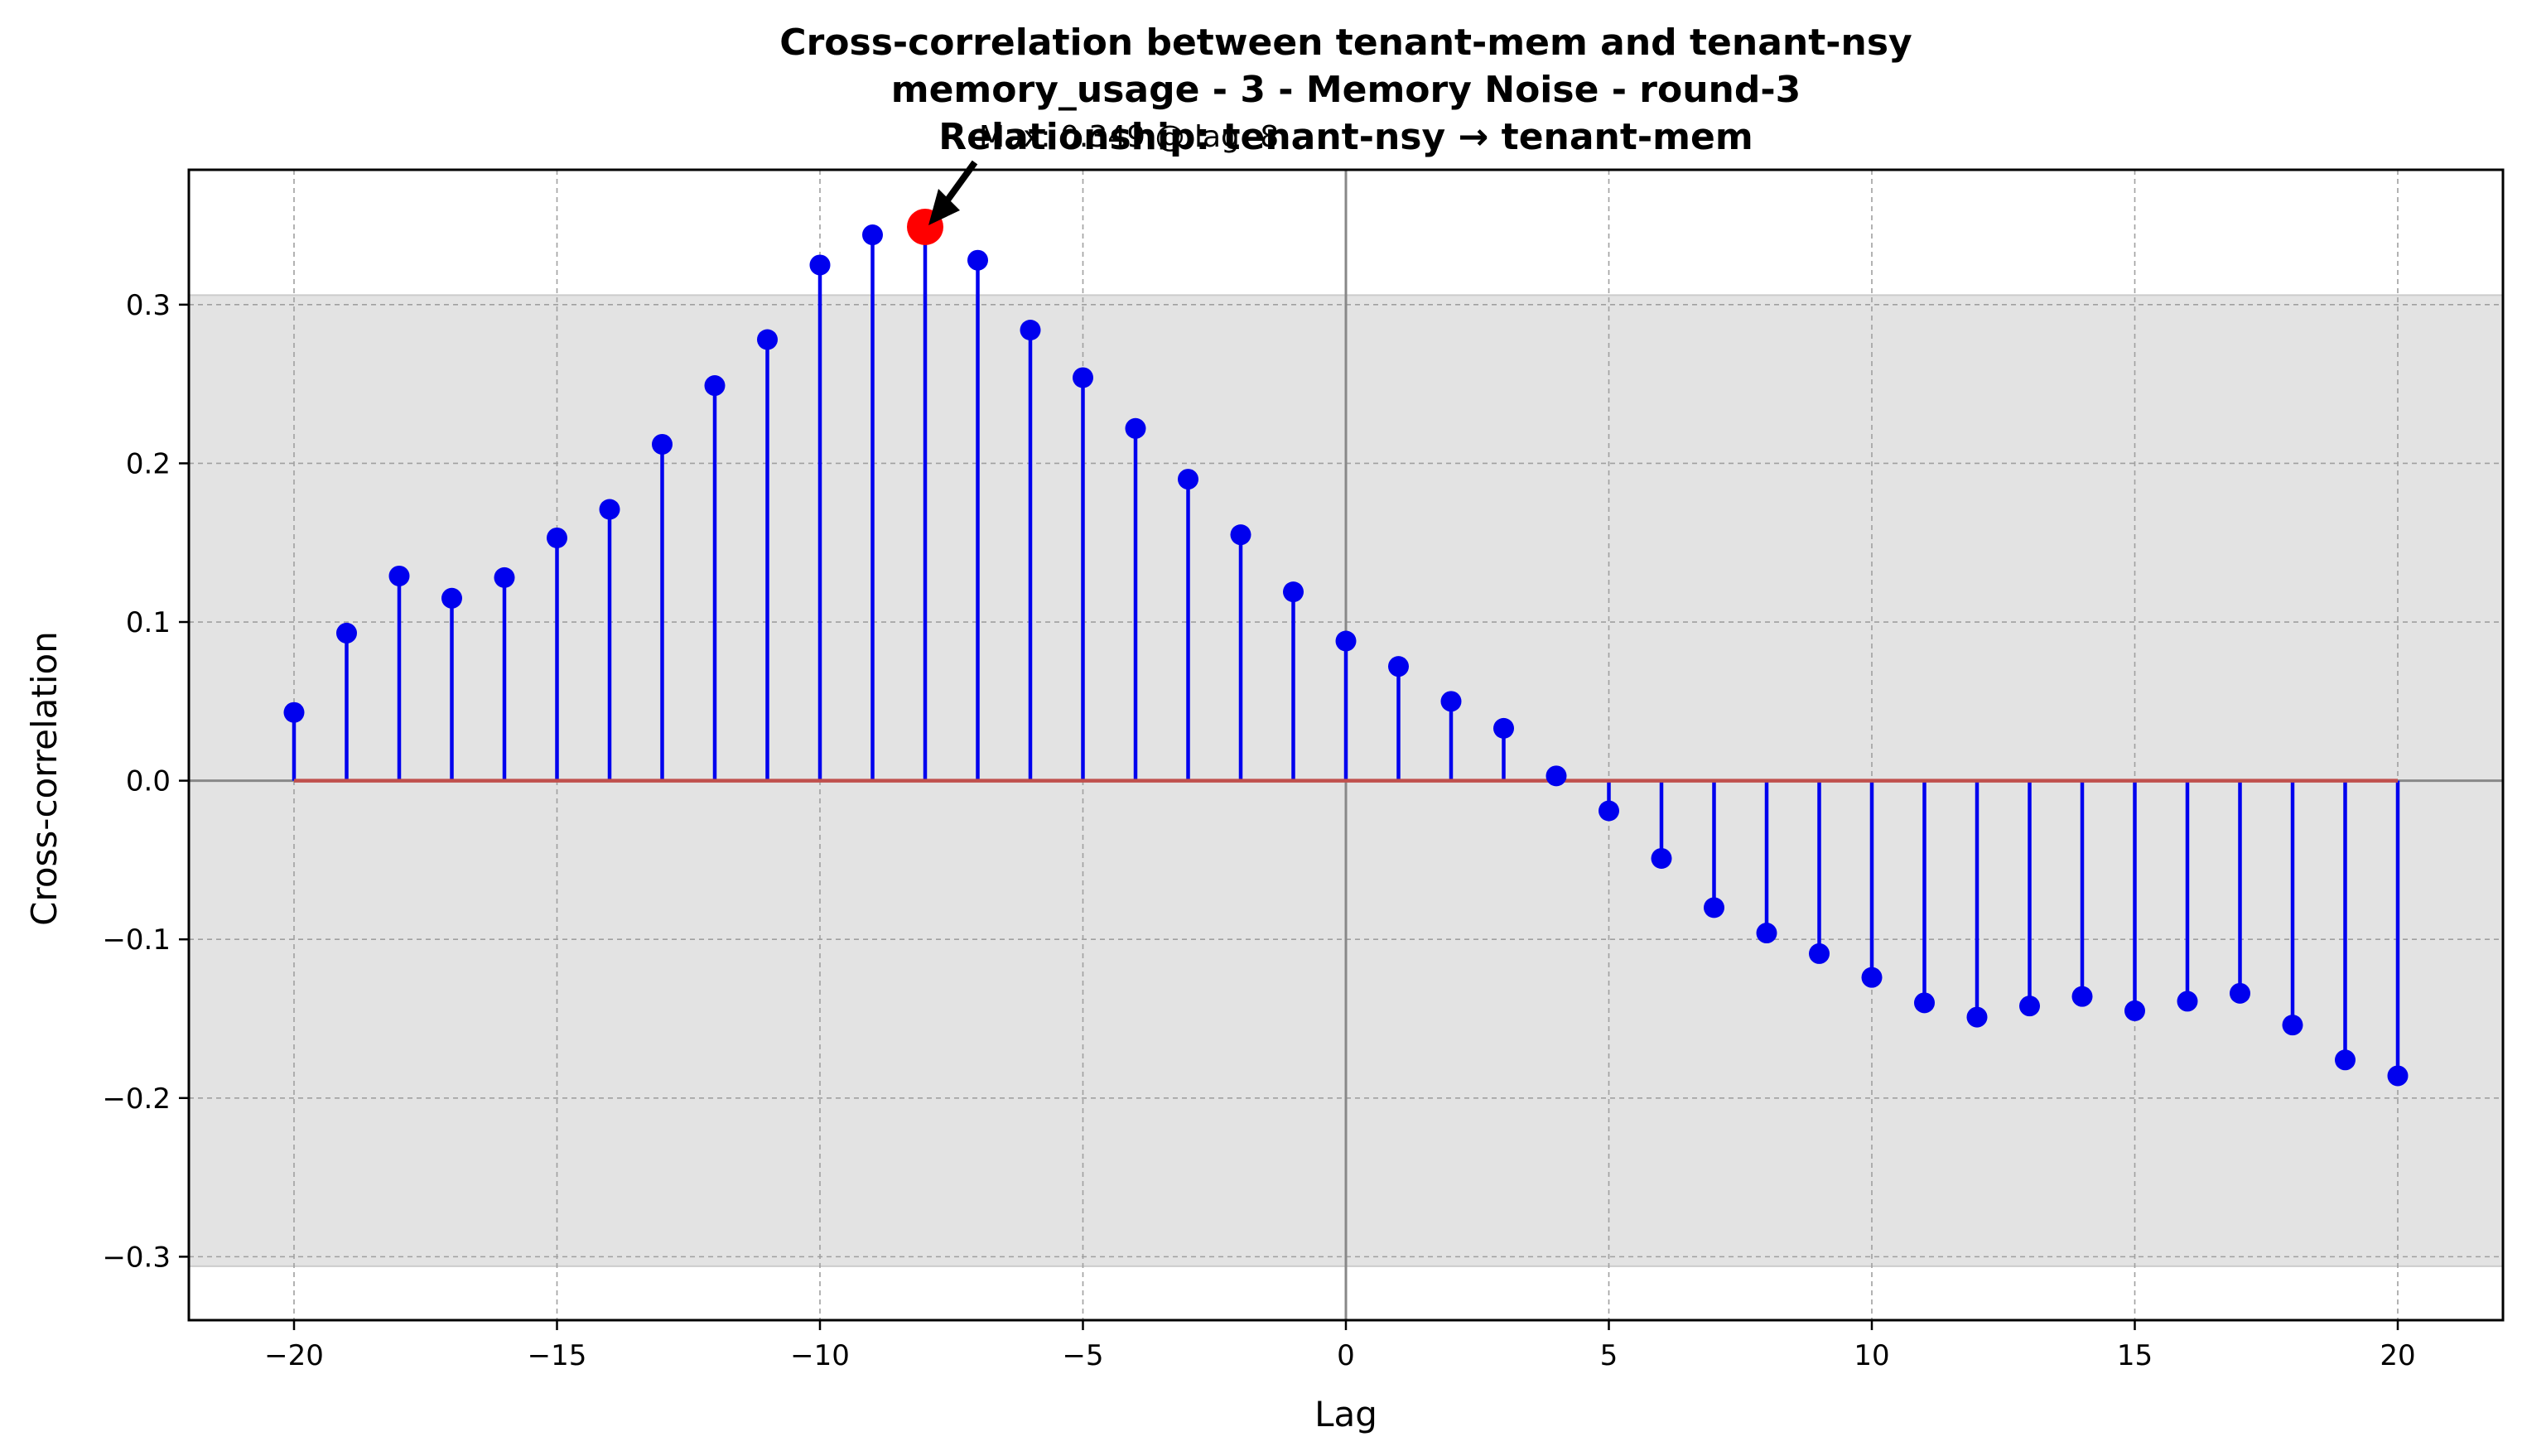 The width and height of the screenshot is (2522, 1456). Describe the element at coordinates (44, 778) in the screenshot. I see `y-axis-label: Cross-correlation` at that location.